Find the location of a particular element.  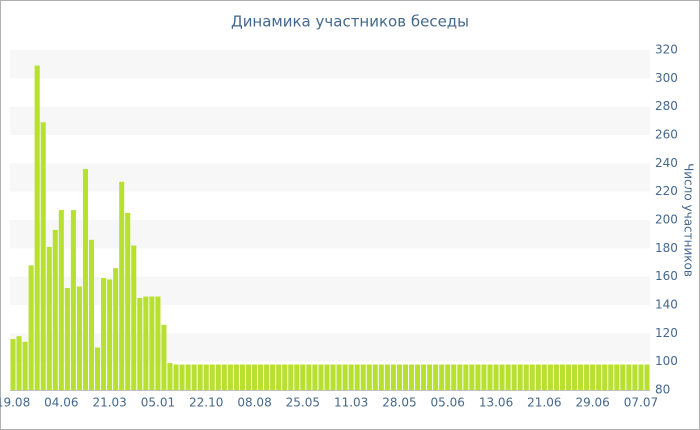

chart-title: Динамика участников беседы is located at coordinates (350, 22).